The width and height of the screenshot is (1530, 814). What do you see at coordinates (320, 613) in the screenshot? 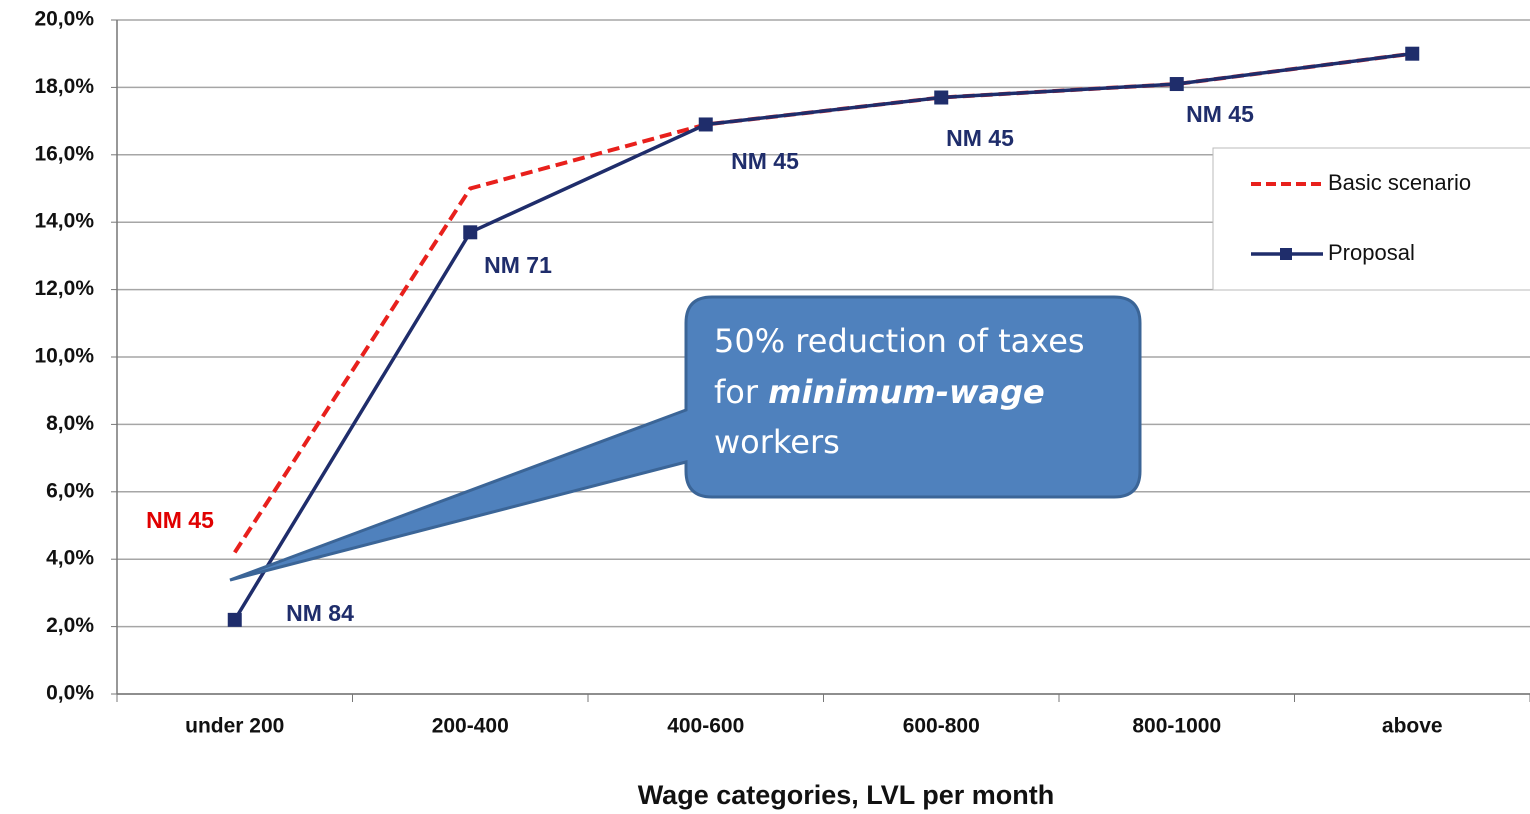
I see `annotation: NM 84` at bounding box center [320, 613].